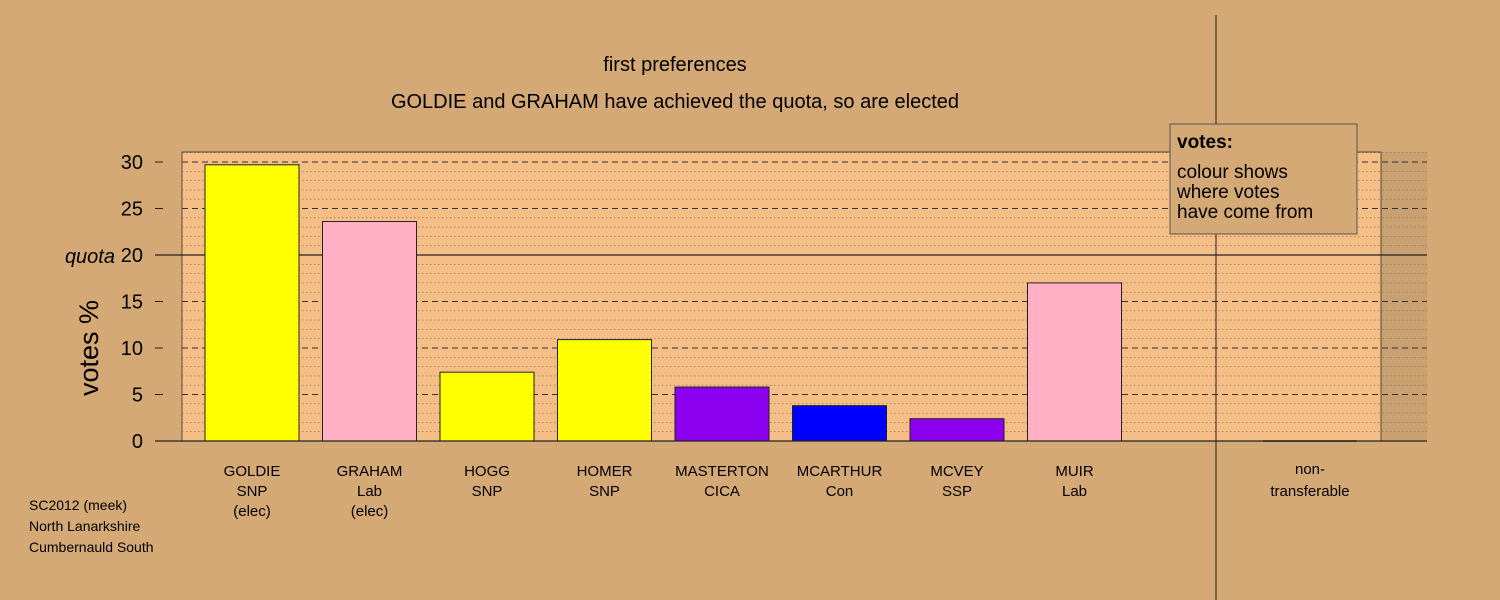 The image size is (1500, 600). What do you see at coordinates (1205, 142) in the screenshot?
I see `legend-title: votes:` at bounding box center [1205, 142].